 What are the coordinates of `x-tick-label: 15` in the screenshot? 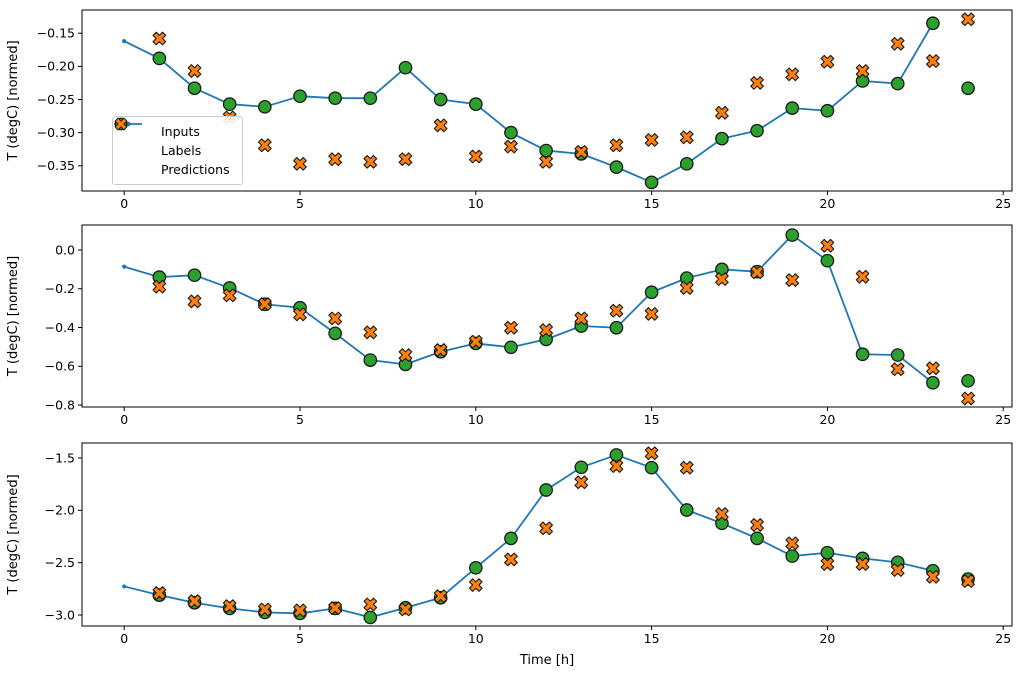 It's located at (652, 638).